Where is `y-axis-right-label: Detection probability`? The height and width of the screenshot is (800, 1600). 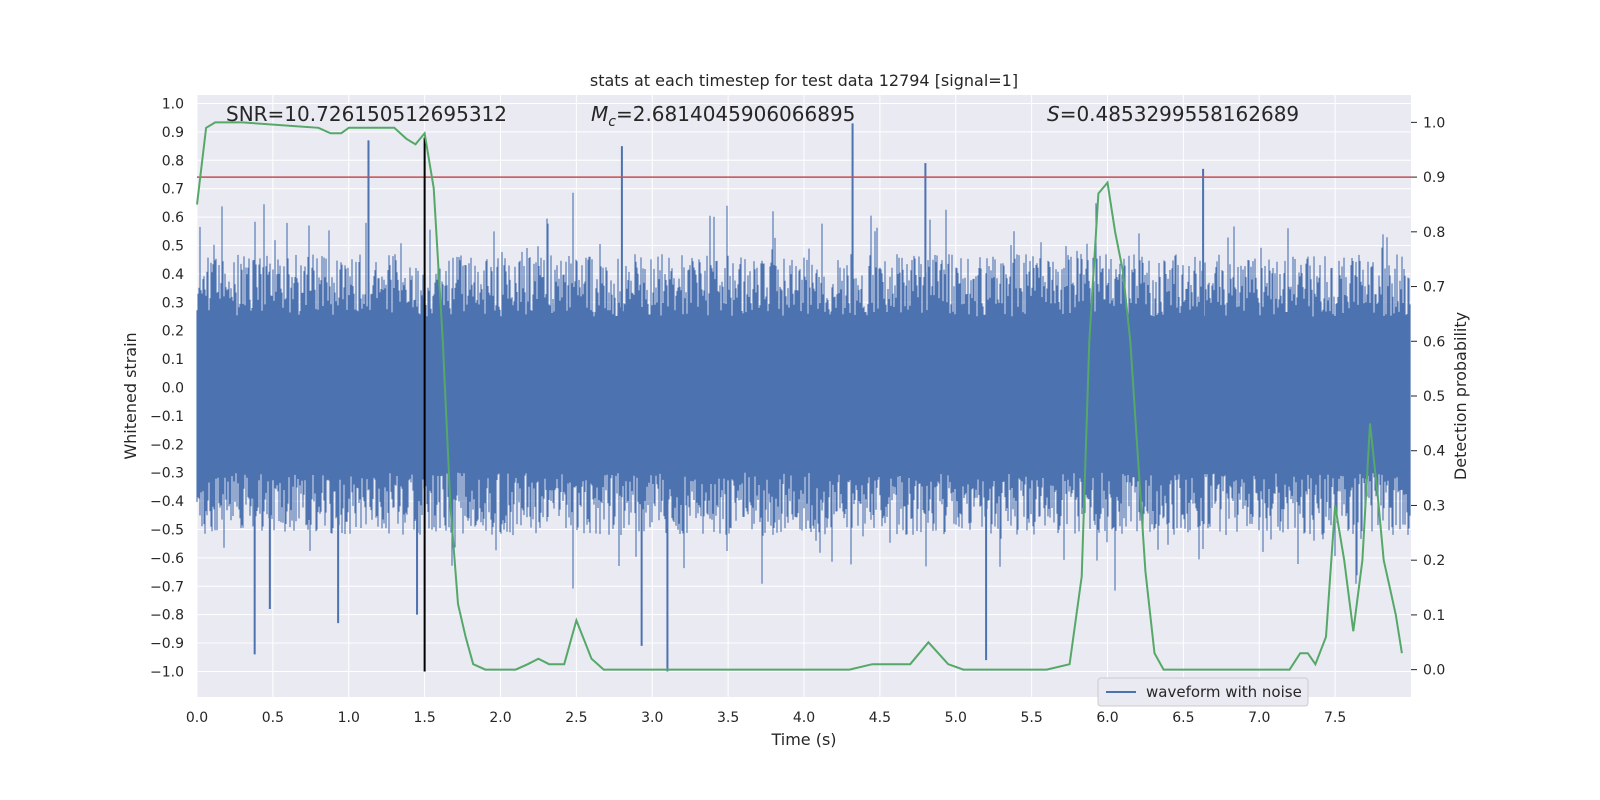
y-axis-right-label: Detection probability is located at coordinates (1460, 396).